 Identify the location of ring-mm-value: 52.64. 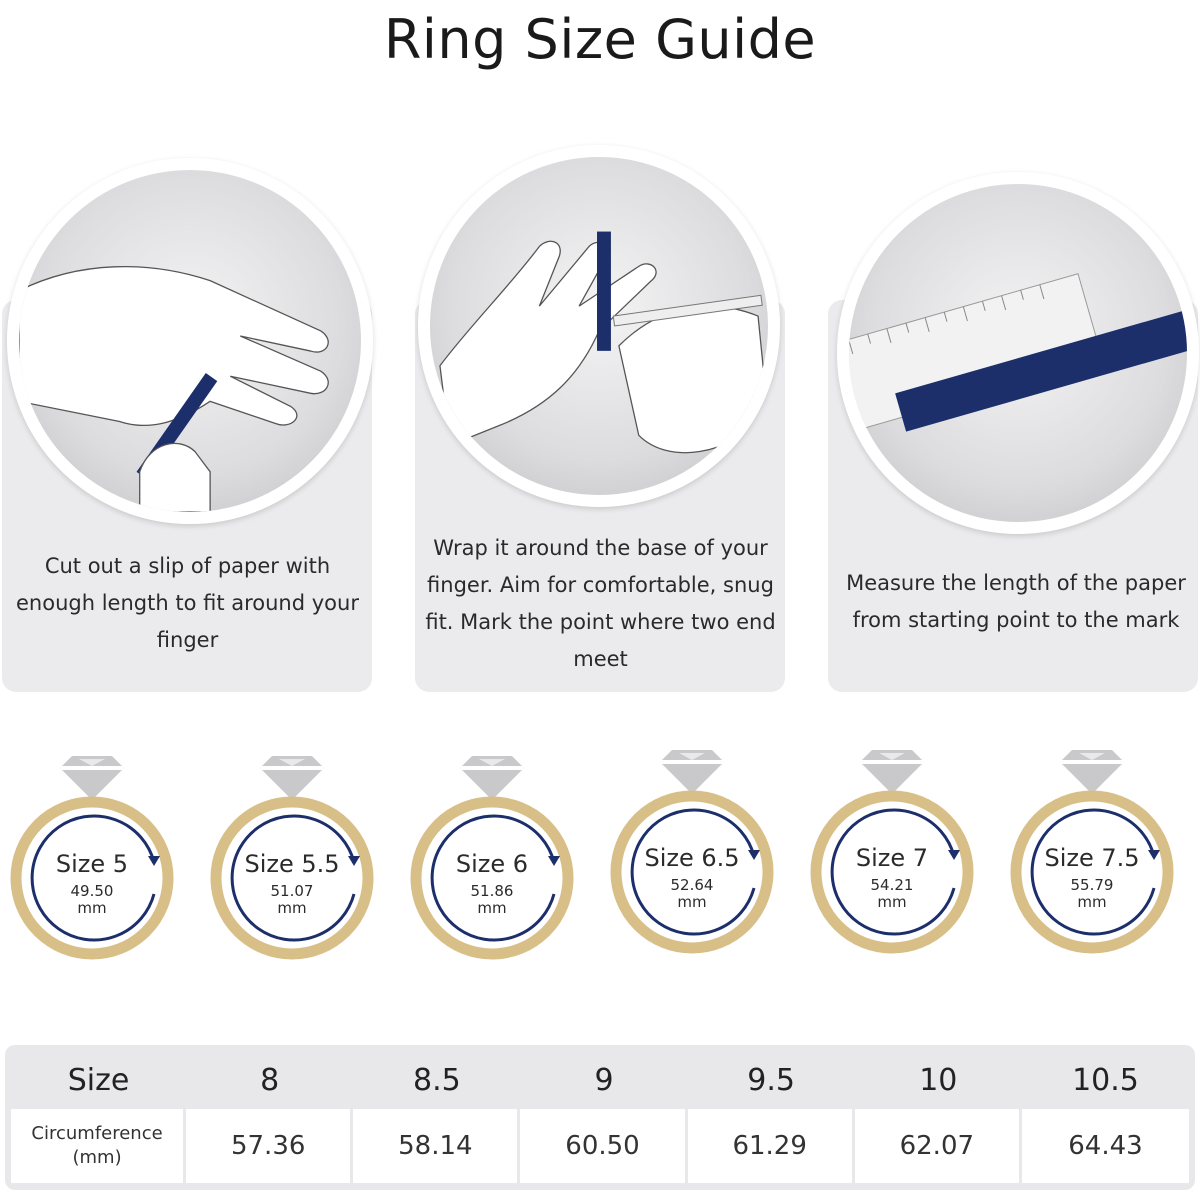
(692, 885).